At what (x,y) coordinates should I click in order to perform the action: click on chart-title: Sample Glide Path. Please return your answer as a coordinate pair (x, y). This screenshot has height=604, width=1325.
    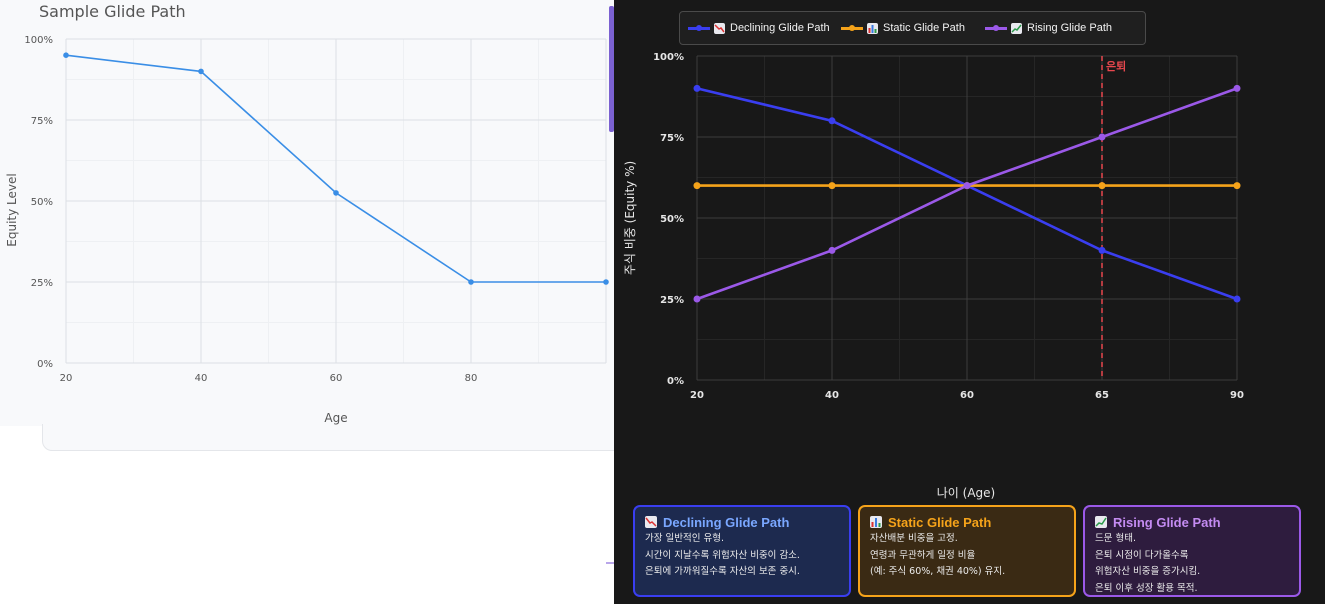
    Looking at the image, I should click on (112, 11).